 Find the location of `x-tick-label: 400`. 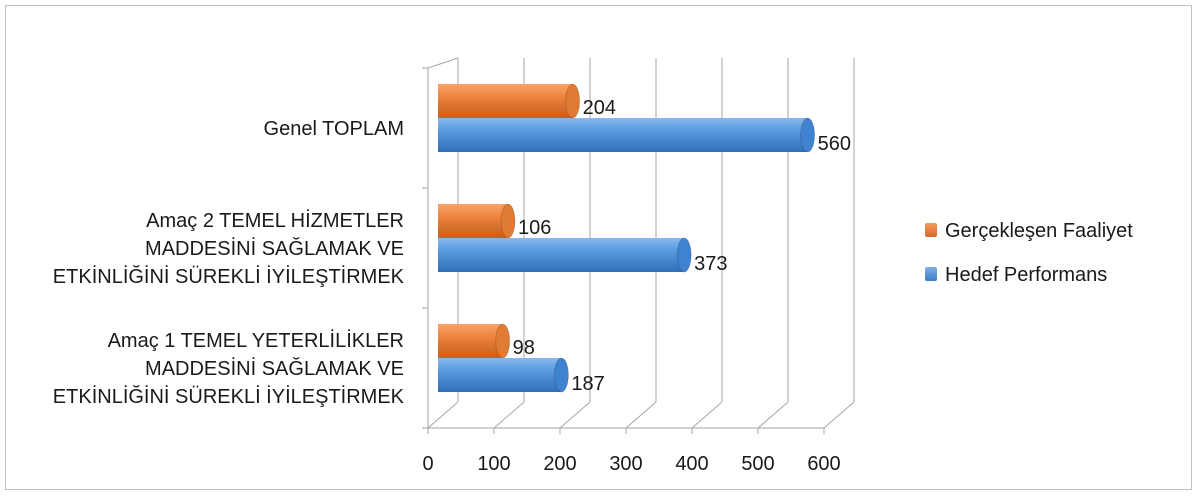

x-tick-label: 400 is located at coordinates (691, 464).